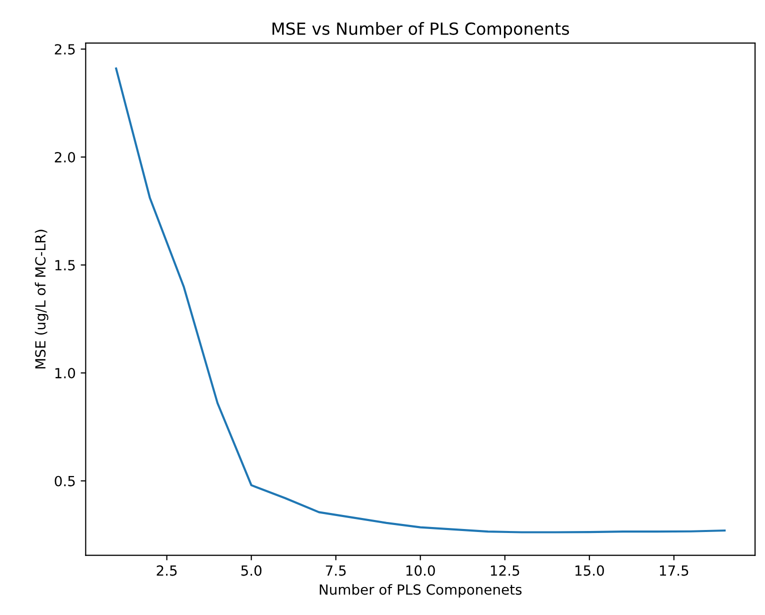  What do you see at coordinates (64, 49) in the screenshot?
I see `y-tick-label: 2.5` at bounding box center [64, 49].